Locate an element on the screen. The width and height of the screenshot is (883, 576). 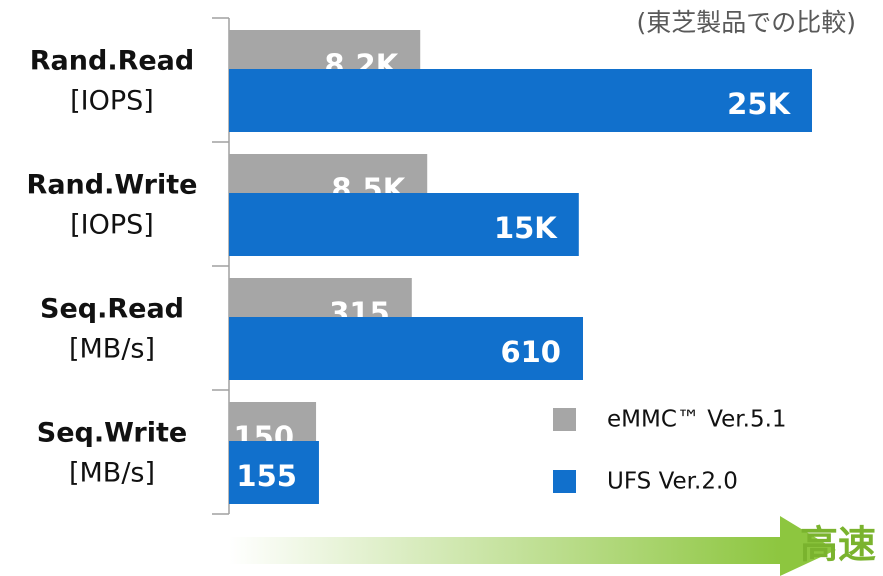
category-label: Rand.Read is located at coordinates (112, 61).